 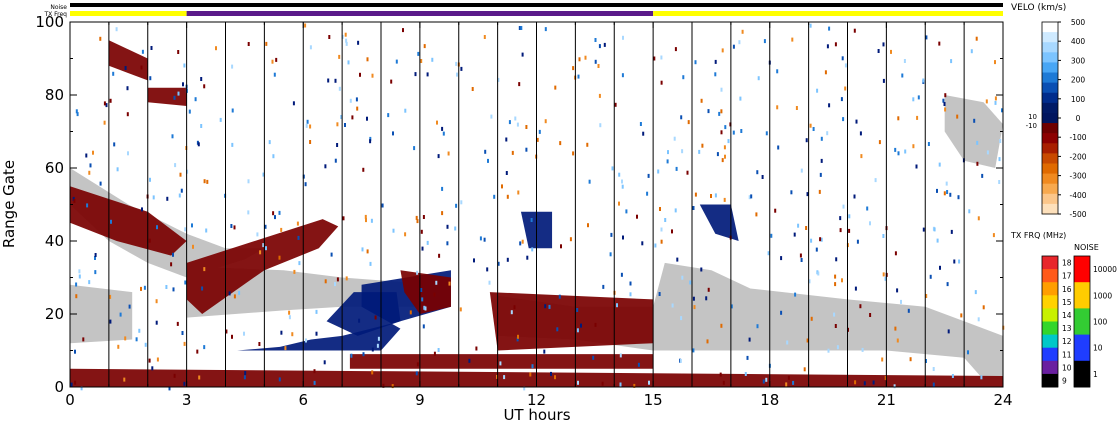 What do you see at coordinates (58, 7) in the screenshot?
I see `noise-bar-label: Noise` at bounding box center [58, 7].